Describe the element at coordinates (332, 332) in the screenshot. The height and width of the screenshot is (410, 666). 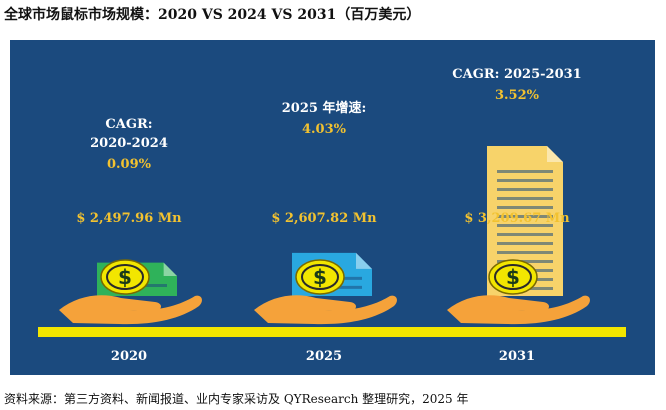
I see `baseline-bar` at that location.